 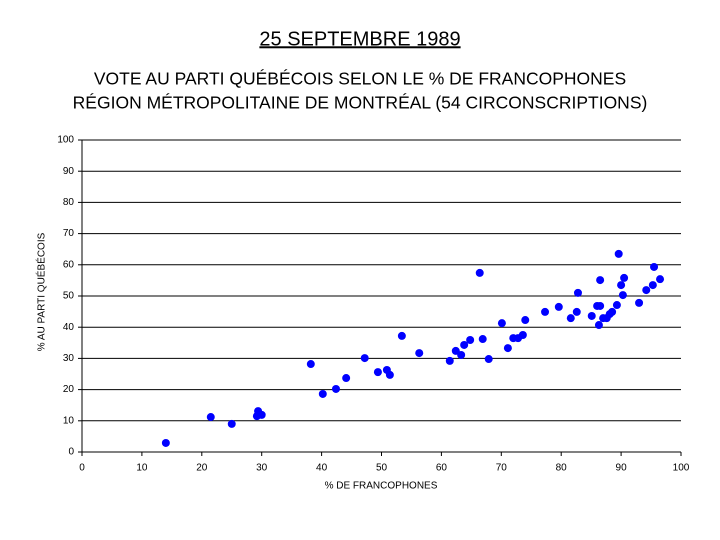 I want to click on x-tick-label: 90, so click(x=622, y=468).